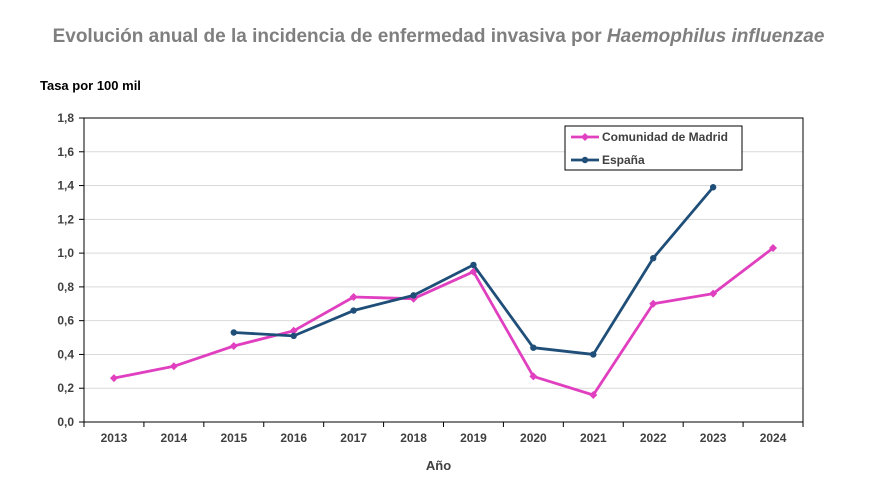 The height and width of the screenshot is (492, 877). Describe the element at coordinates (773, 438) in the screenshot. I see `x-tick-label: 2024` at that location.